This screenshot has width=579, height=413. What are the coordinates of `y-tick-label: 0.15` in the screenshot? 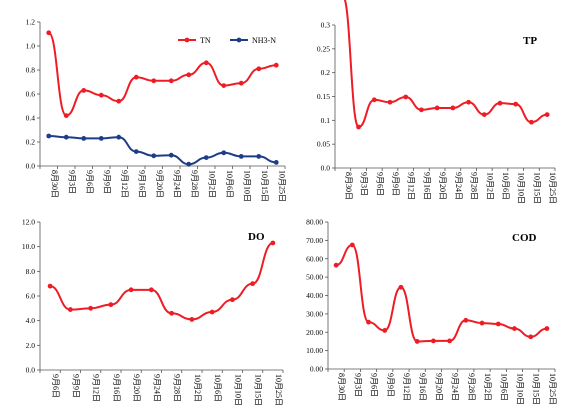 It's located at (323, 96).